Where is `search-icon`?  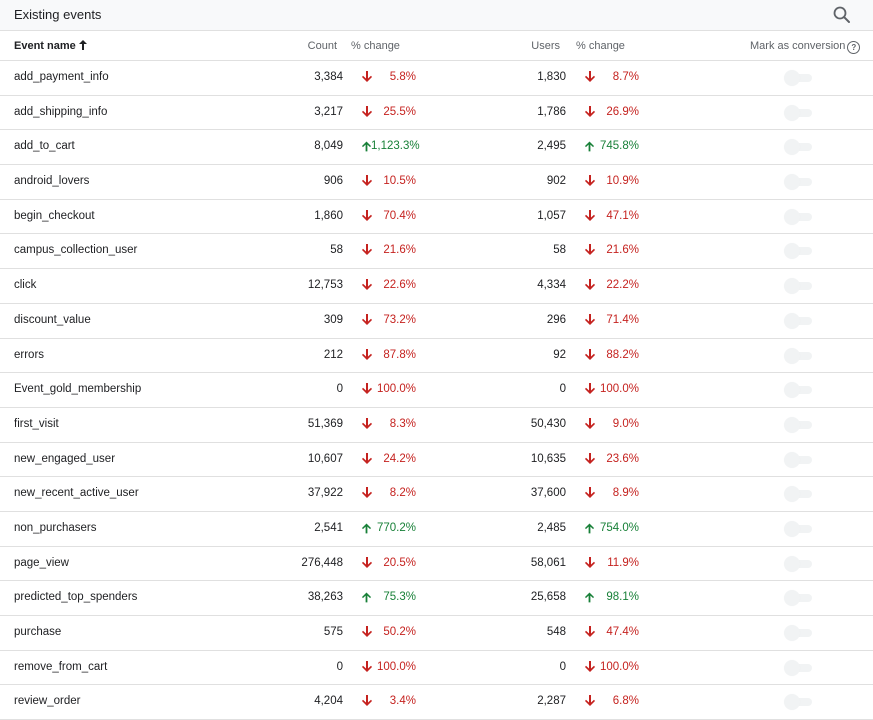
search-icon is located at coordinates (842, 15).